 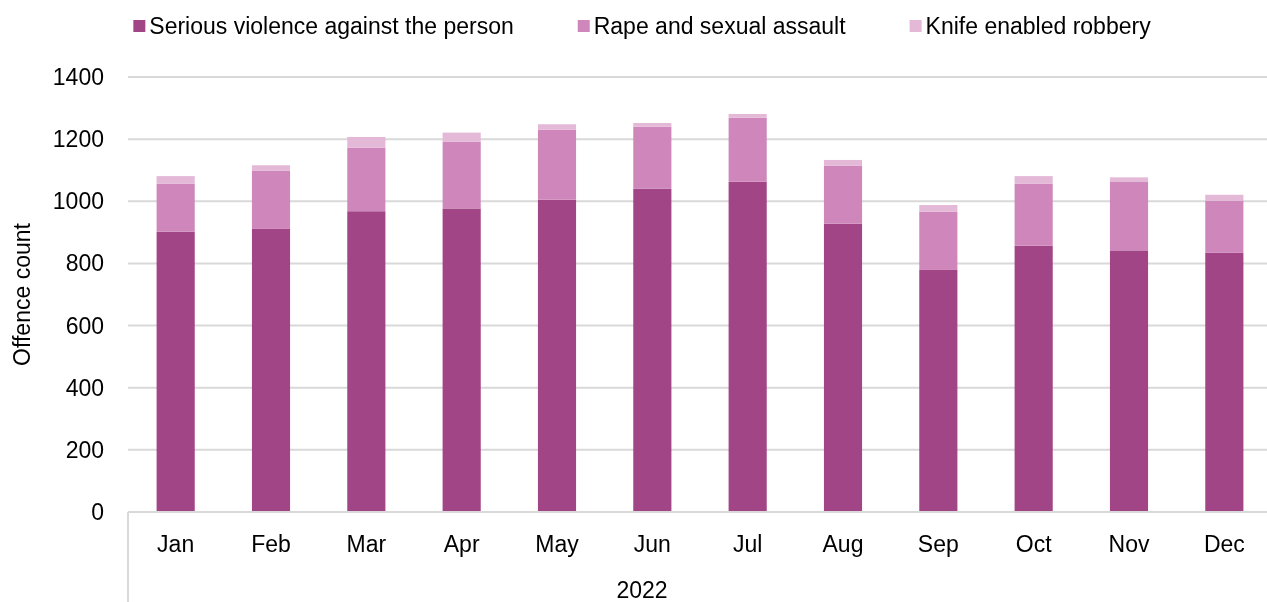 What do you see at coordinates (1038, 26) in the screenshot?
I see `legend-label: Knife enabled robbery` at bounding box center [1038, 26].